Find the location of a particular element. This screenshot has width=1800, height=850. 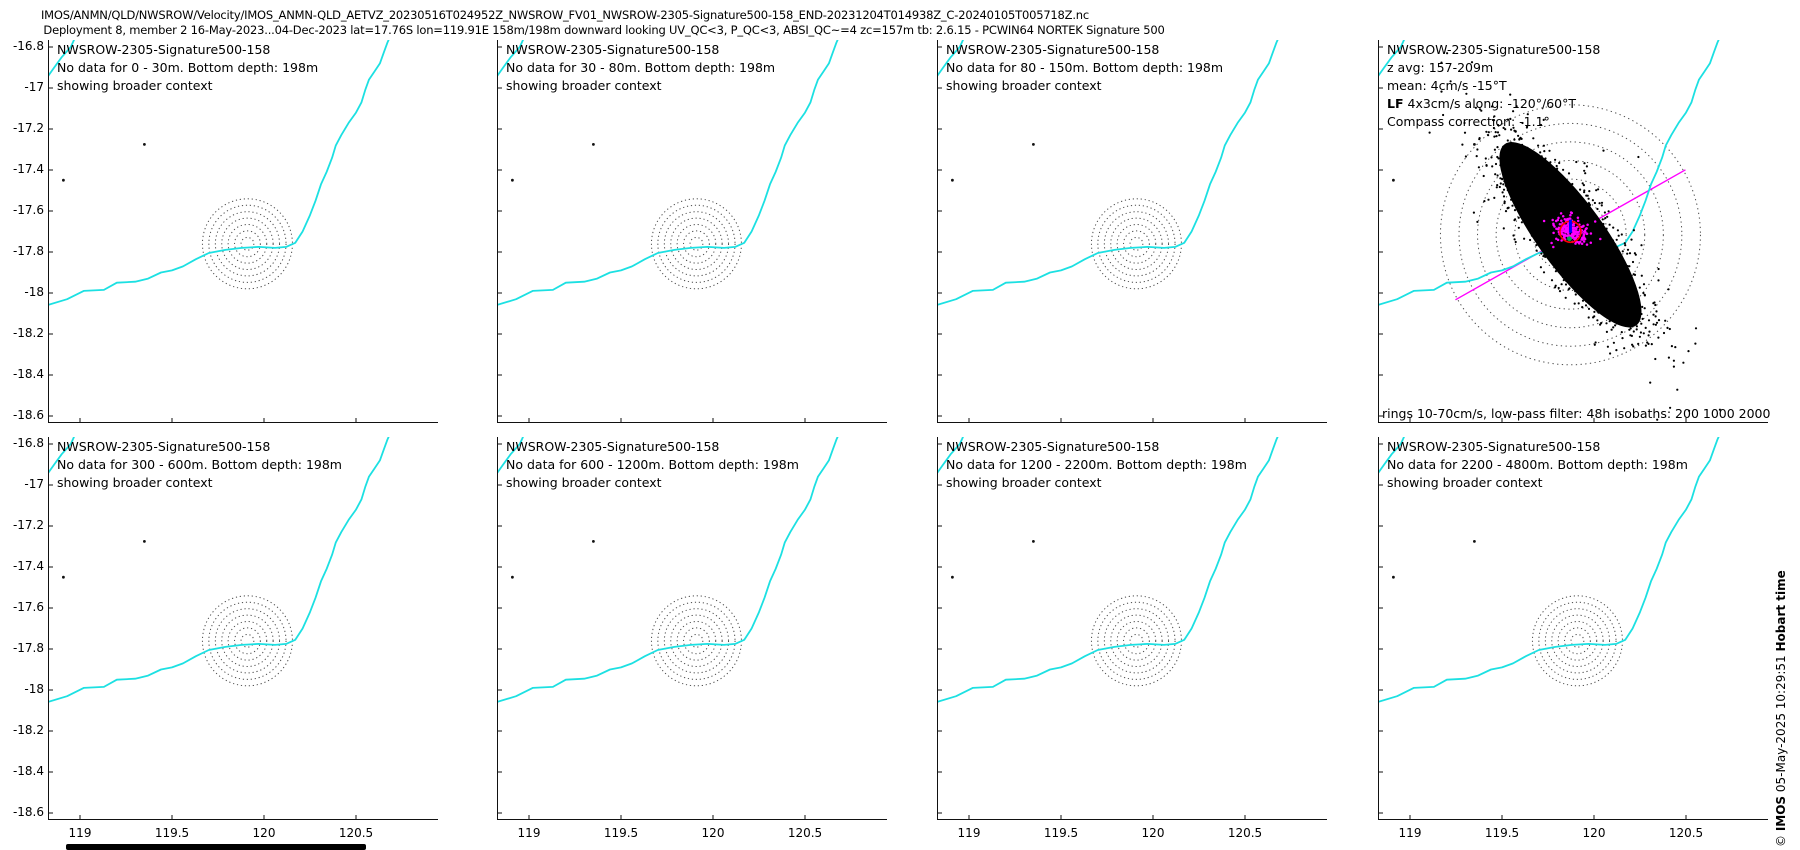

timestamp-label: 05-May-2025 10:29:51 is located at coordinates (1781, 723).